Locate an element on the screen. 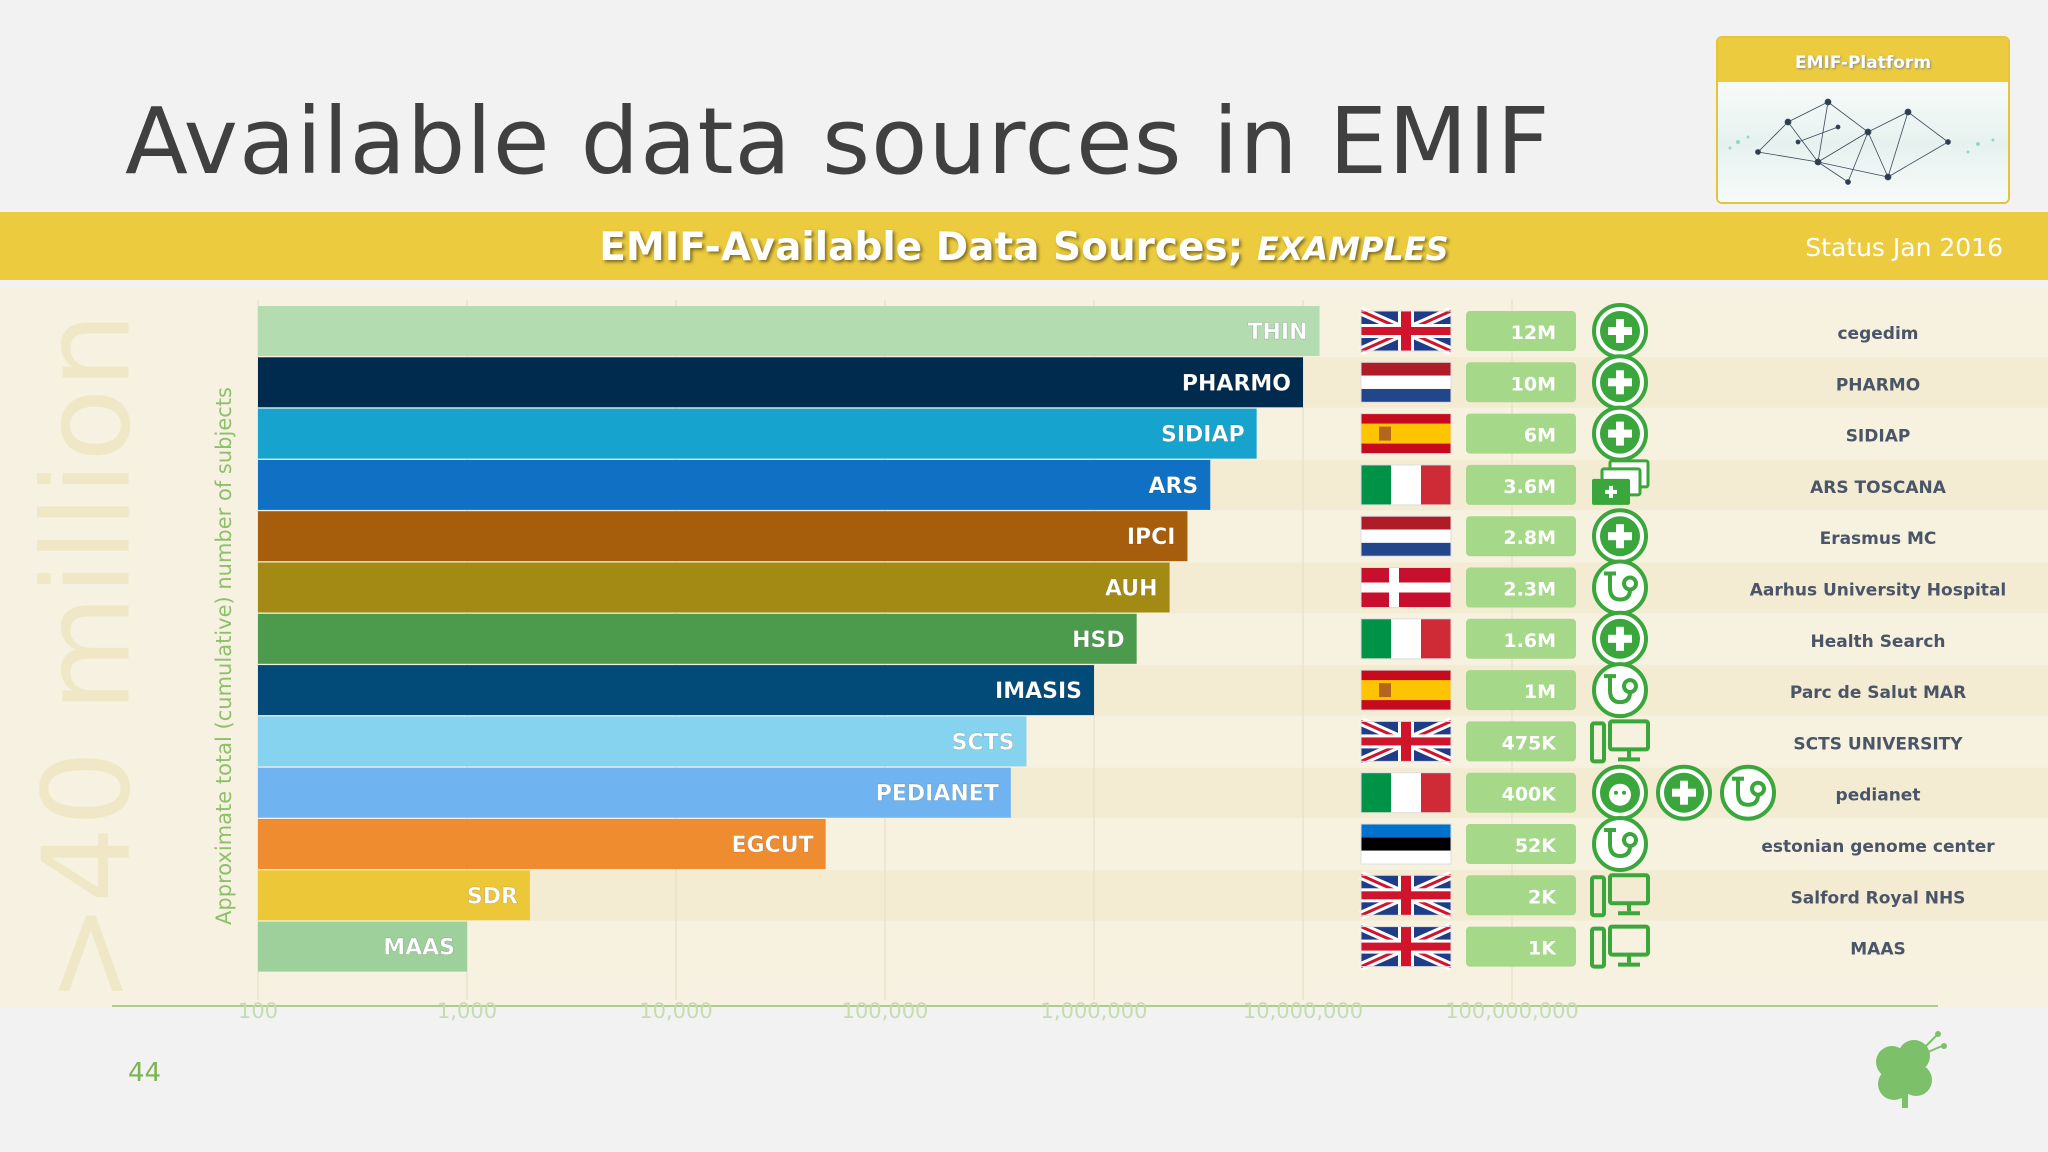  org-logo: cegedim is located at coordinates (1877, 334).